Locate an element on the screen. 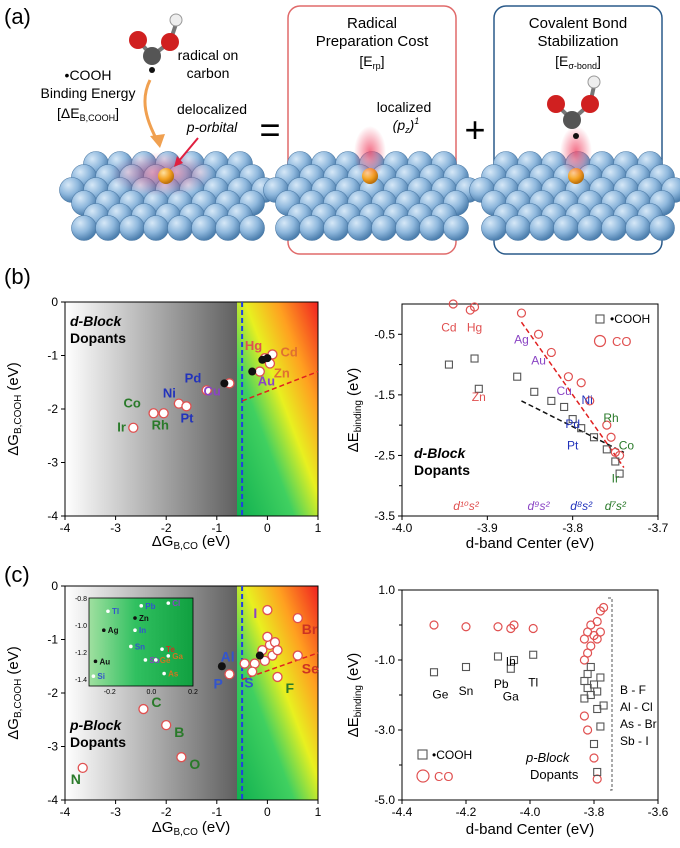  inset-label: Ga is located at coordinates (177, 656).